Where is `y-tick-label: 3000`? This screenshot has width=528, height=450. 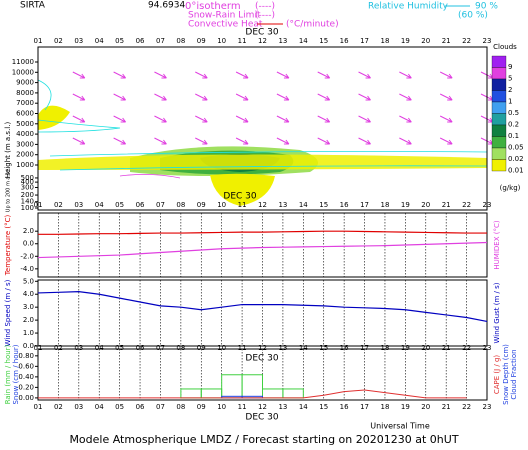
y-tick-label: 3000 is located at coordinates (25, 144).